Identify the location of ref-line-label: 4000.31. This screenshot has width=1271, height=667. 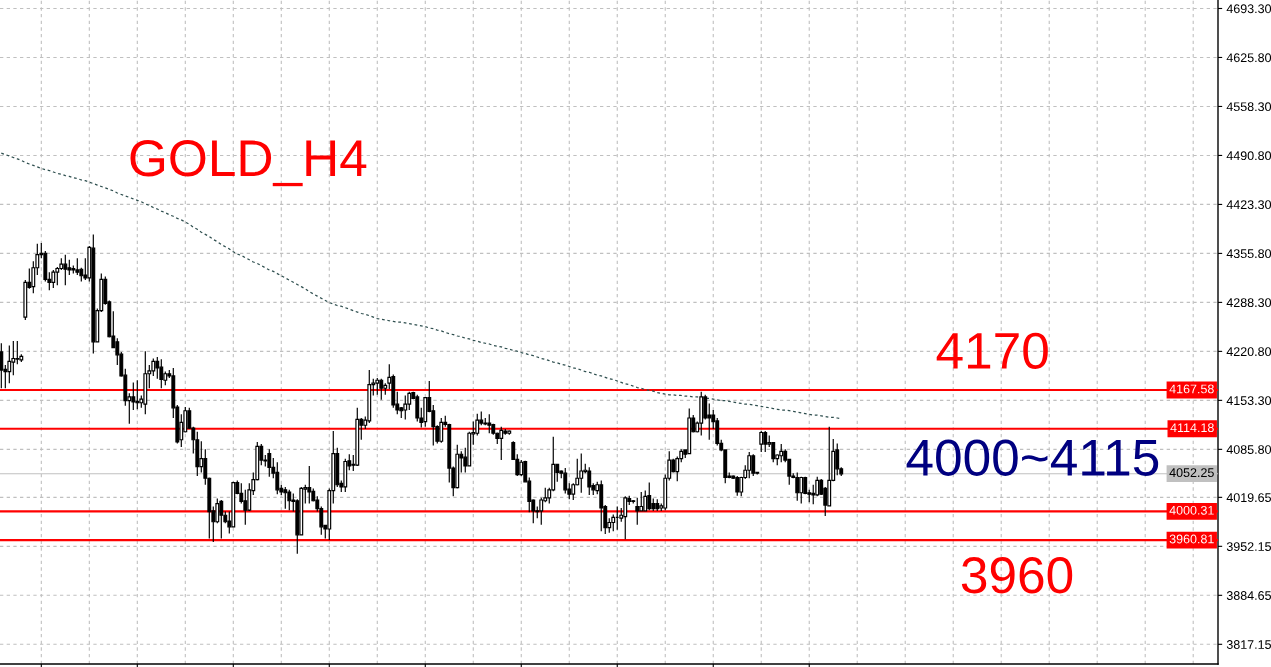
(1191, 510).